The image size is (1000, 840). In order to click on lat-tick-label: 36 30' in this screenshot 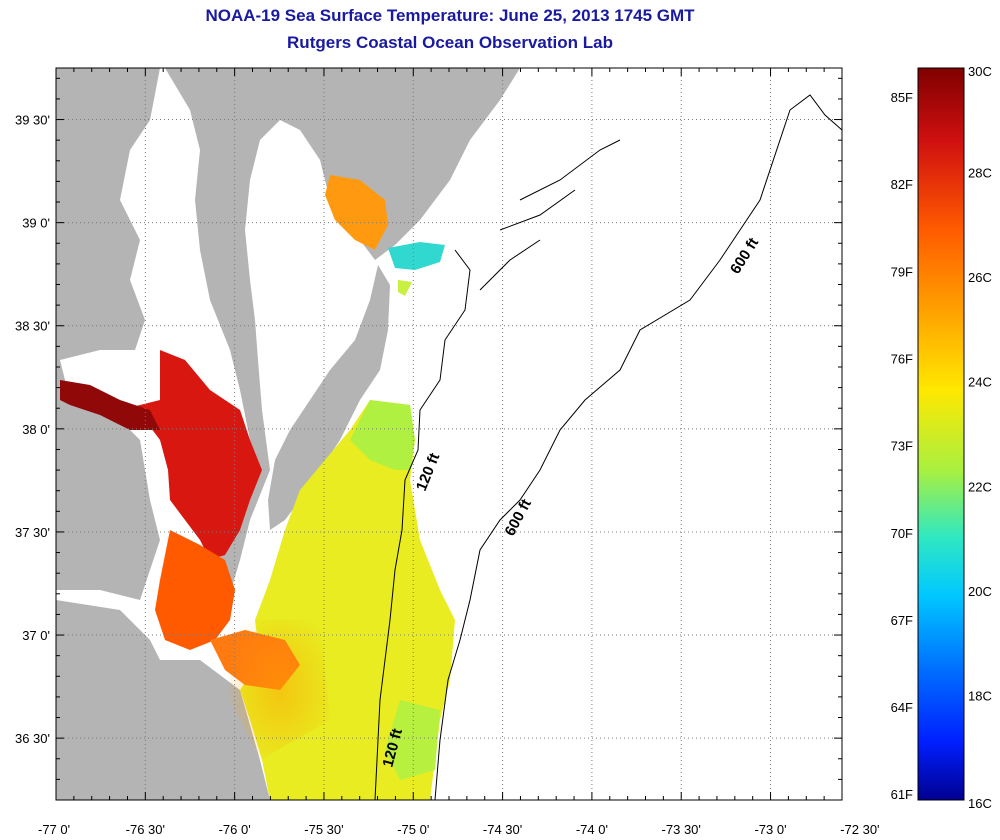, I will do `click(32, 738)`.